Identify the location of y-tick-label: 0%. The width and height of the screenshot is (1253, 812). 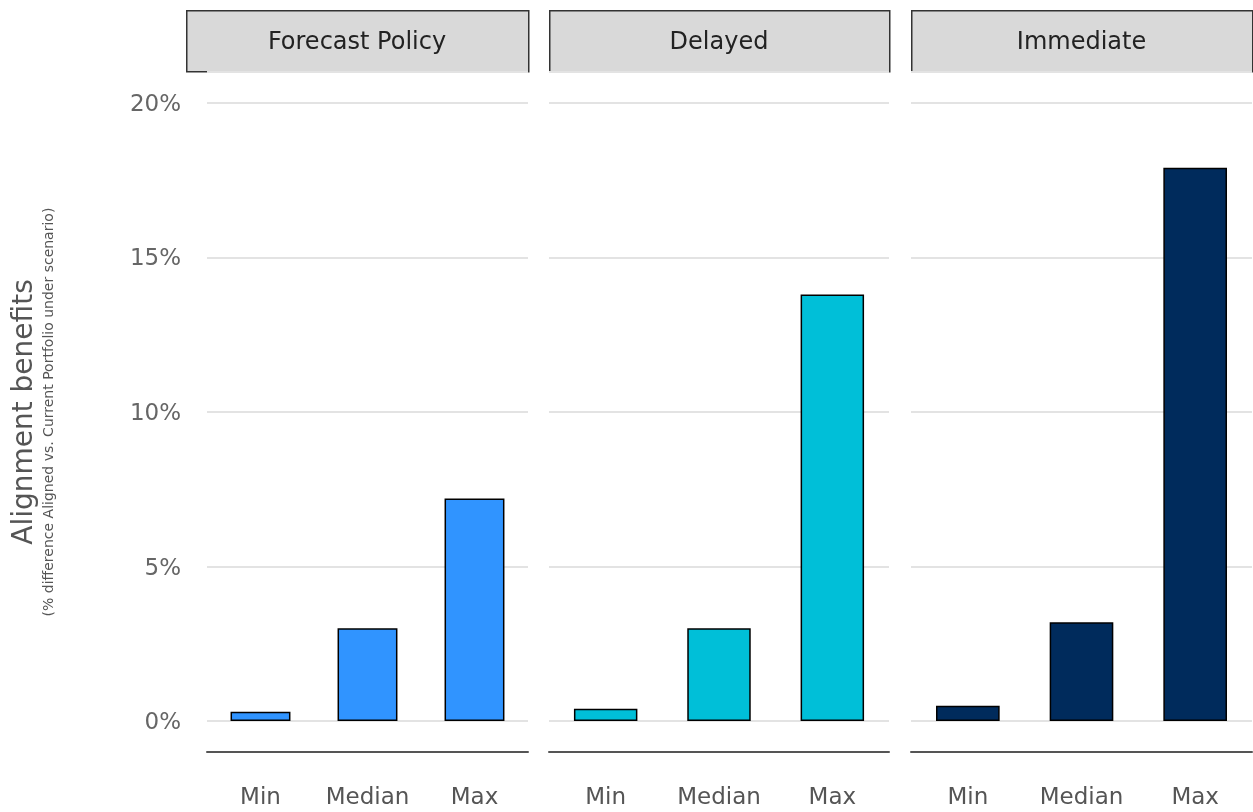
(162, 721).